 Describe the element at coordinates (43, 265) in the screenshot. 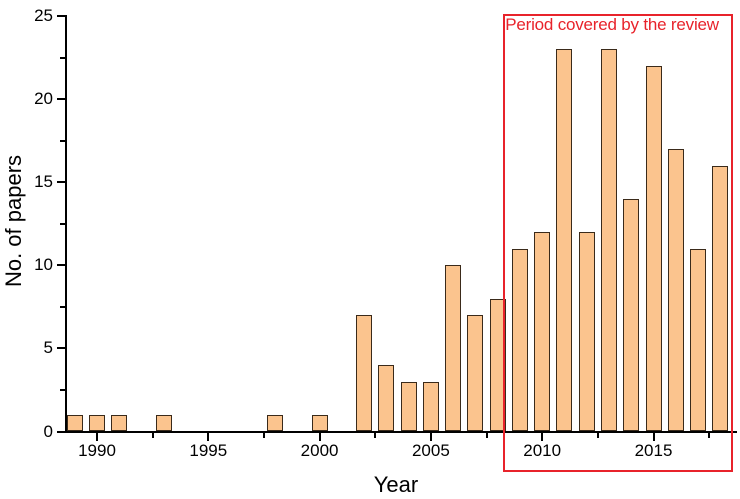

I see `y-axis-tick-label: 10` at that location.